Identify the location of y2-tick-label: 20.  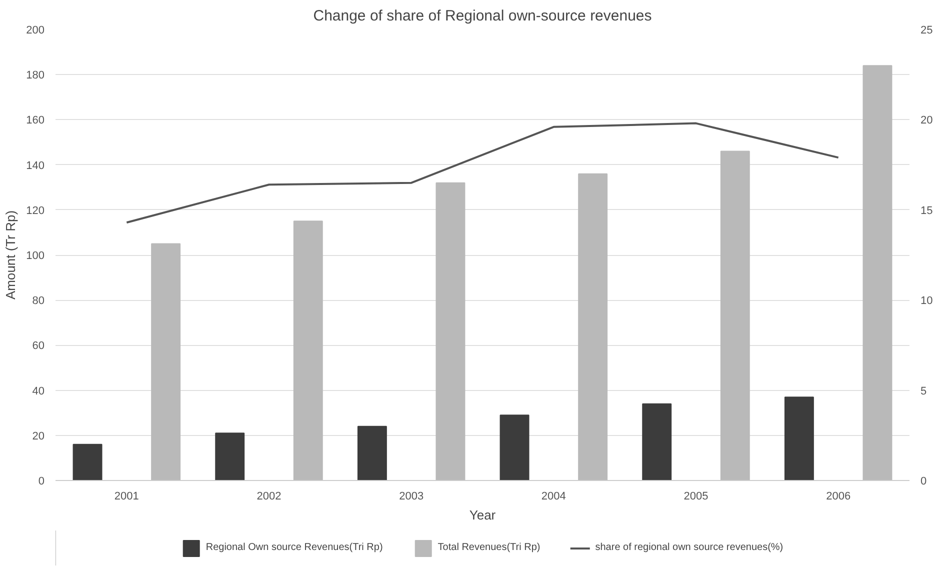
(926, 120).